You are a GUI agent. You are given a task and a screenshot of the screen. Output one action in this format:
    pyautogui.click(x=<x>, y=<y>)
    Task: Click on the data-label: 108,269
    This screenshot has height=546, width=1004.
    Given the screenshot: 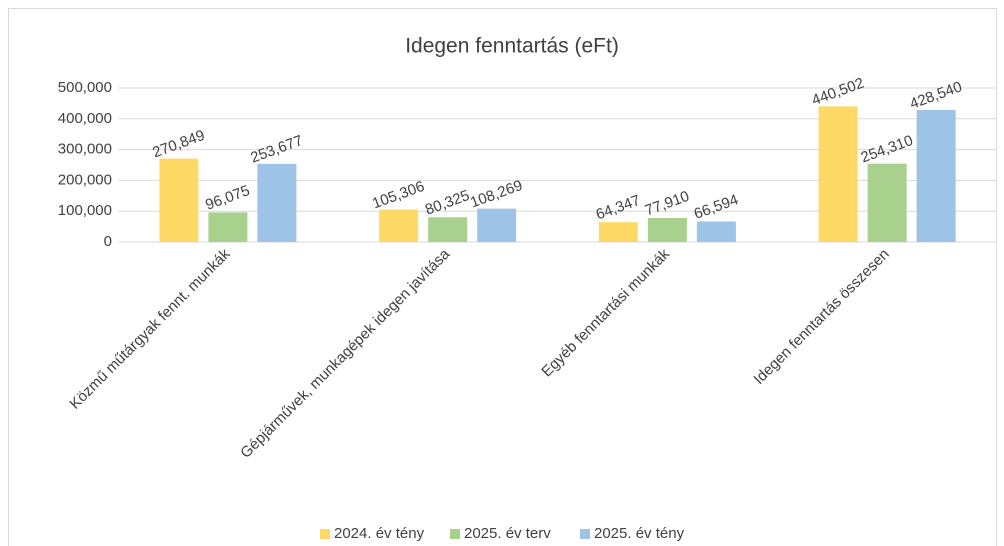 What is the action you would take?
    pyautogui.click(x=496, y=194)
    